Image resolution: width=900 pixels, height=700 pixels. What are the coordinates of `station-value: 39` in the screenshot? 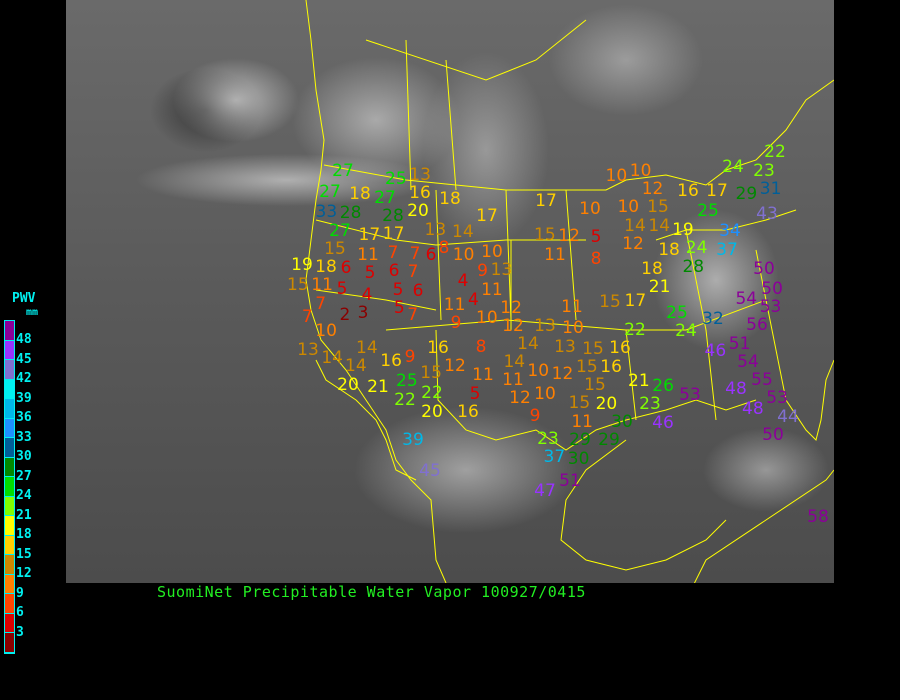 It's located at (413, 440).